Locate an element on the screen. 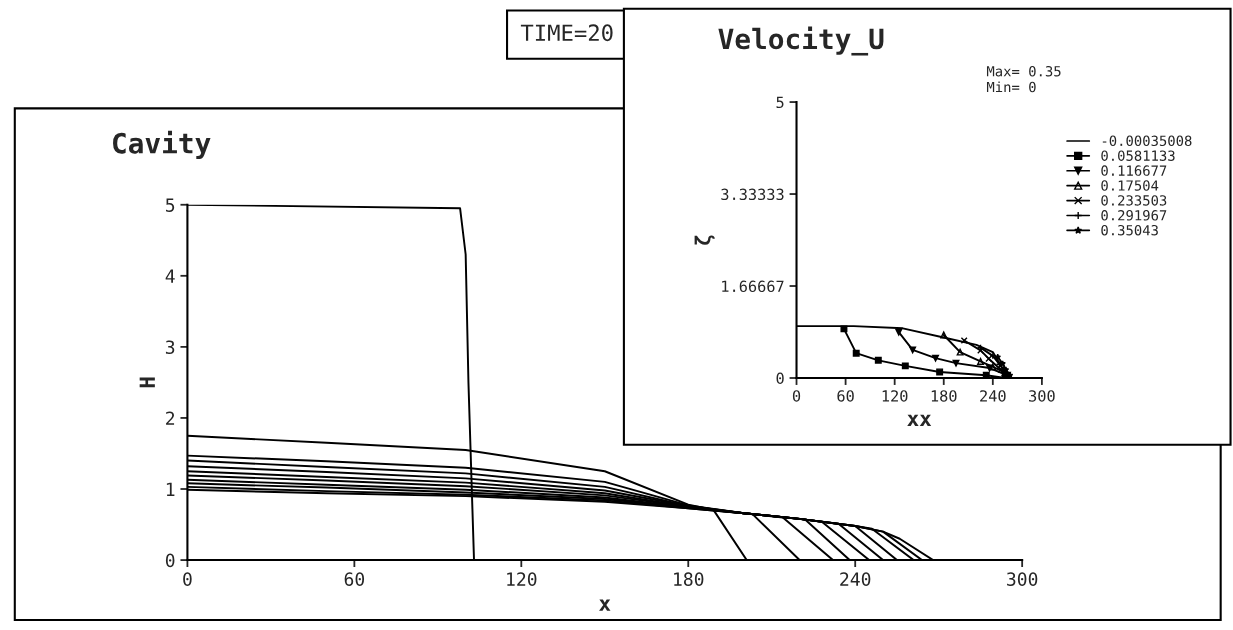  legend-label: -0.00035008 is located at coordinates (1147, 141).